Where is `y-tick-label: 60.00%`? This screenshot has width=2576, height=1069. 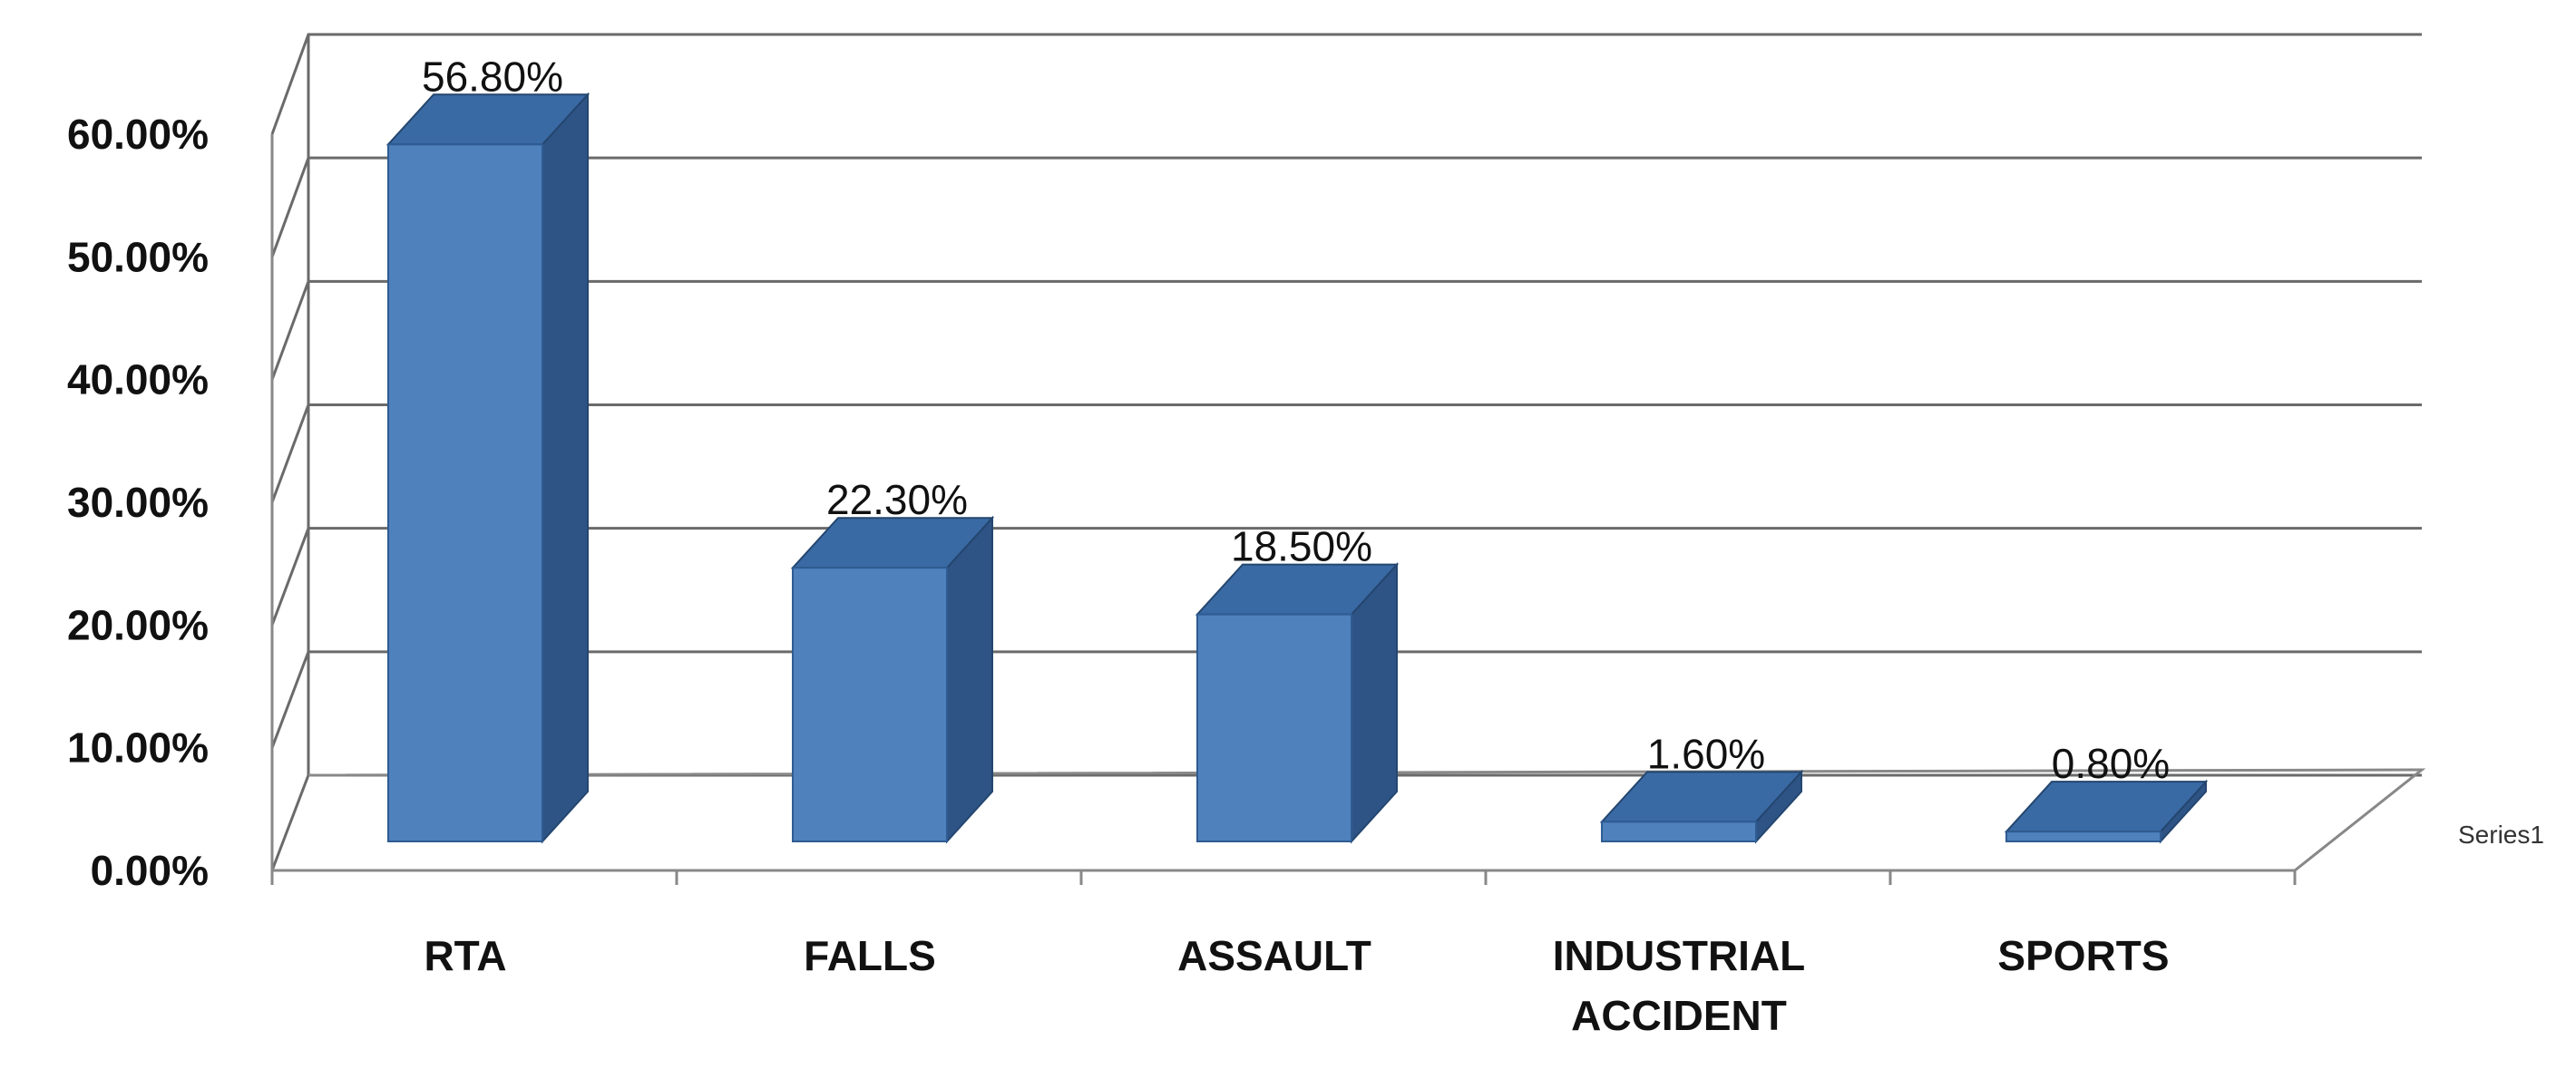
y-tick-label: 60.00% is located at coordinates (138, 134).